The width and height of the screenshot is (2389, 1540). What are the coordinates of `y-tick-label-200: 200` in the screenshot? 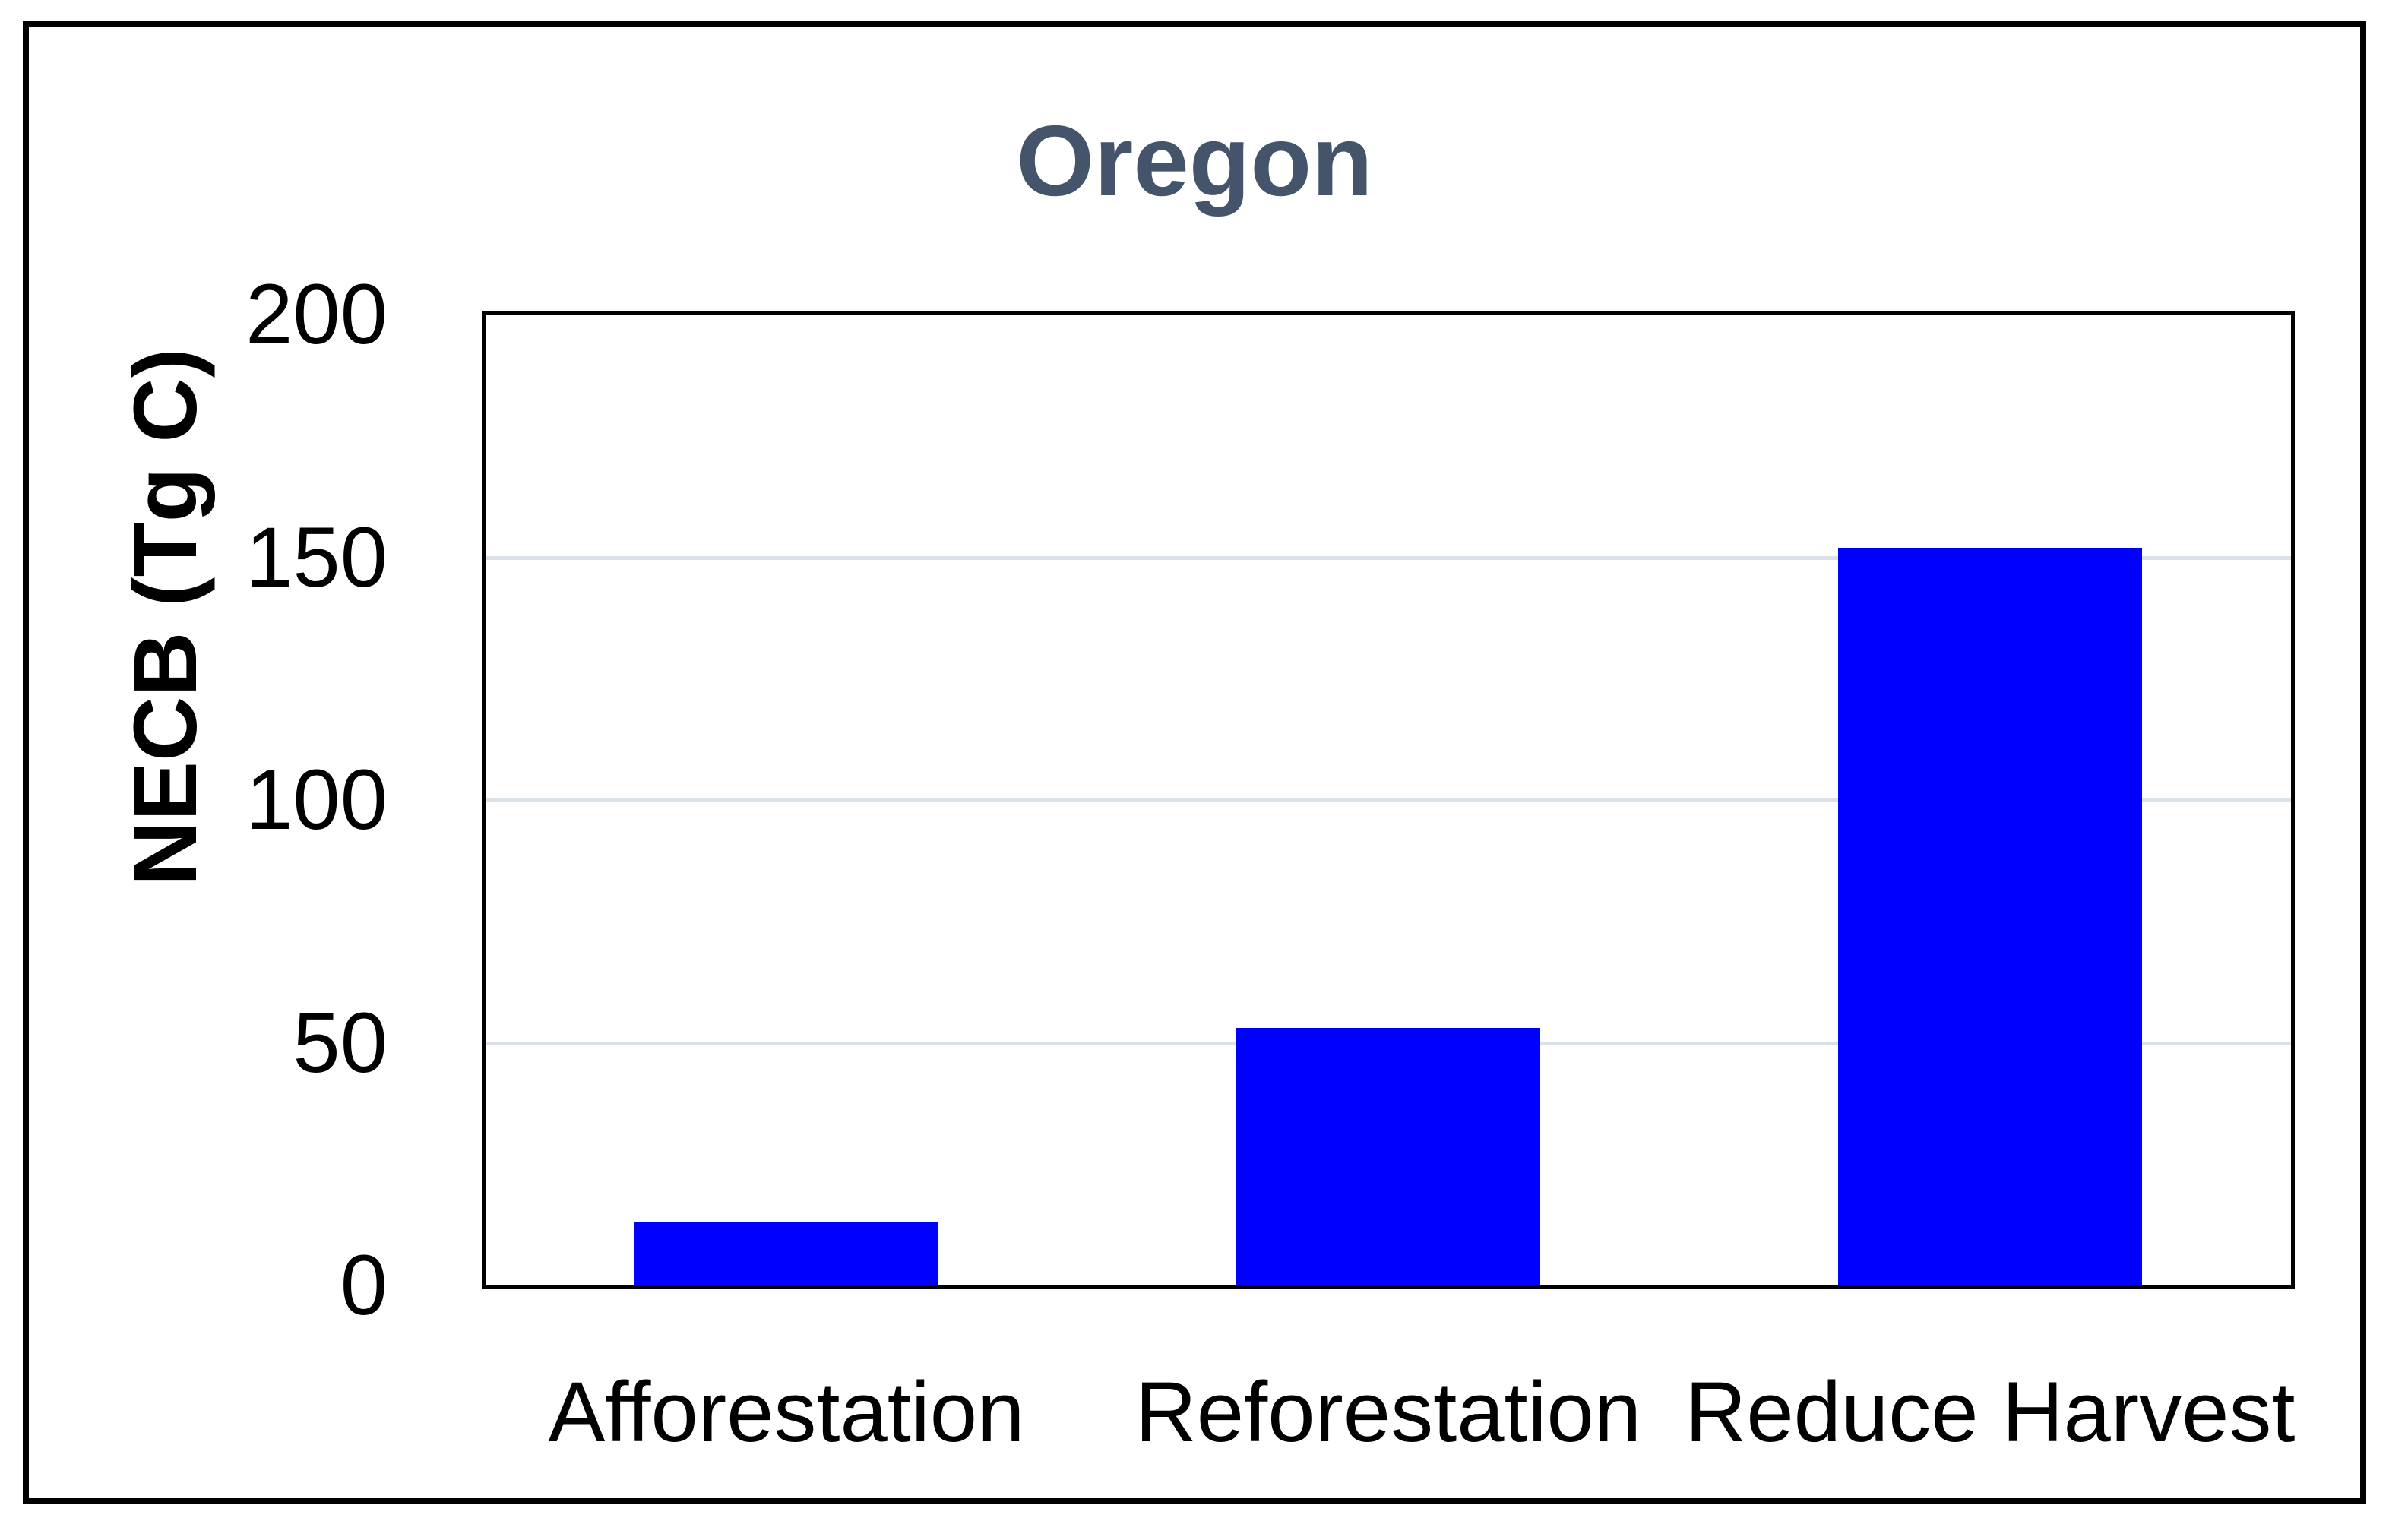 It's located at (316, 314).